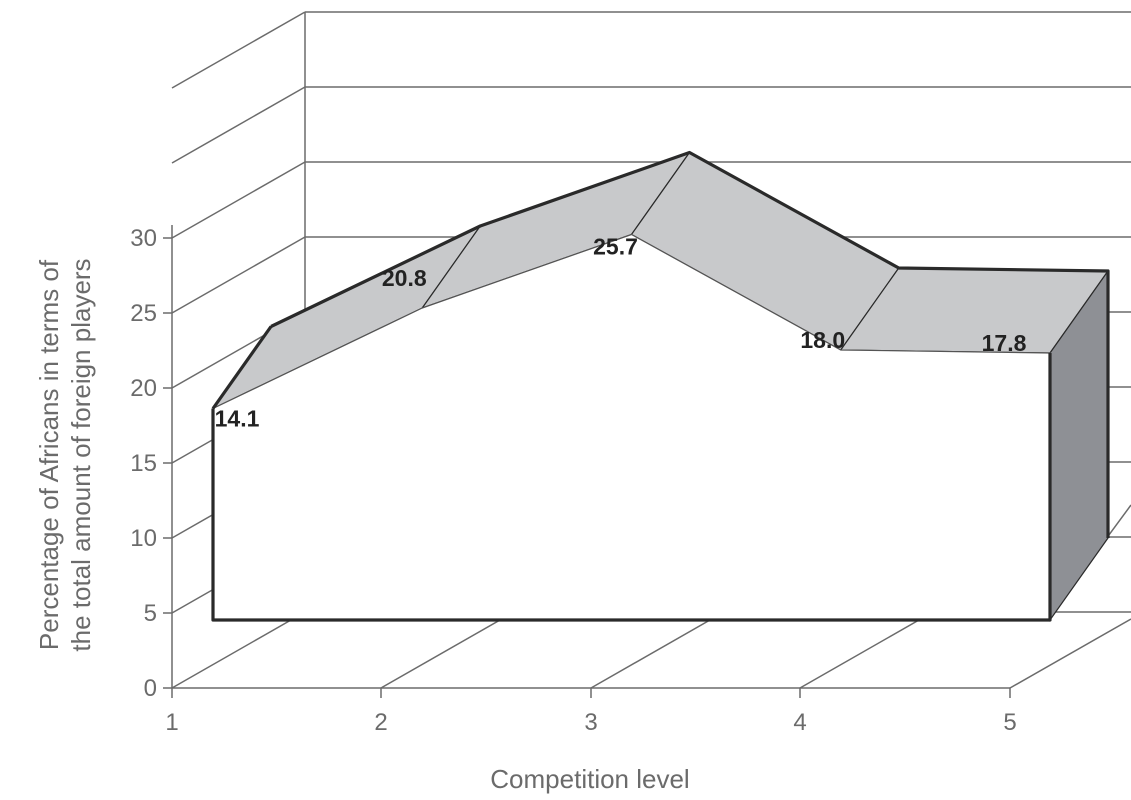 This screenshot has height=800, width=1131. I want to click on y-tick-label: 10, so click(143, 538).